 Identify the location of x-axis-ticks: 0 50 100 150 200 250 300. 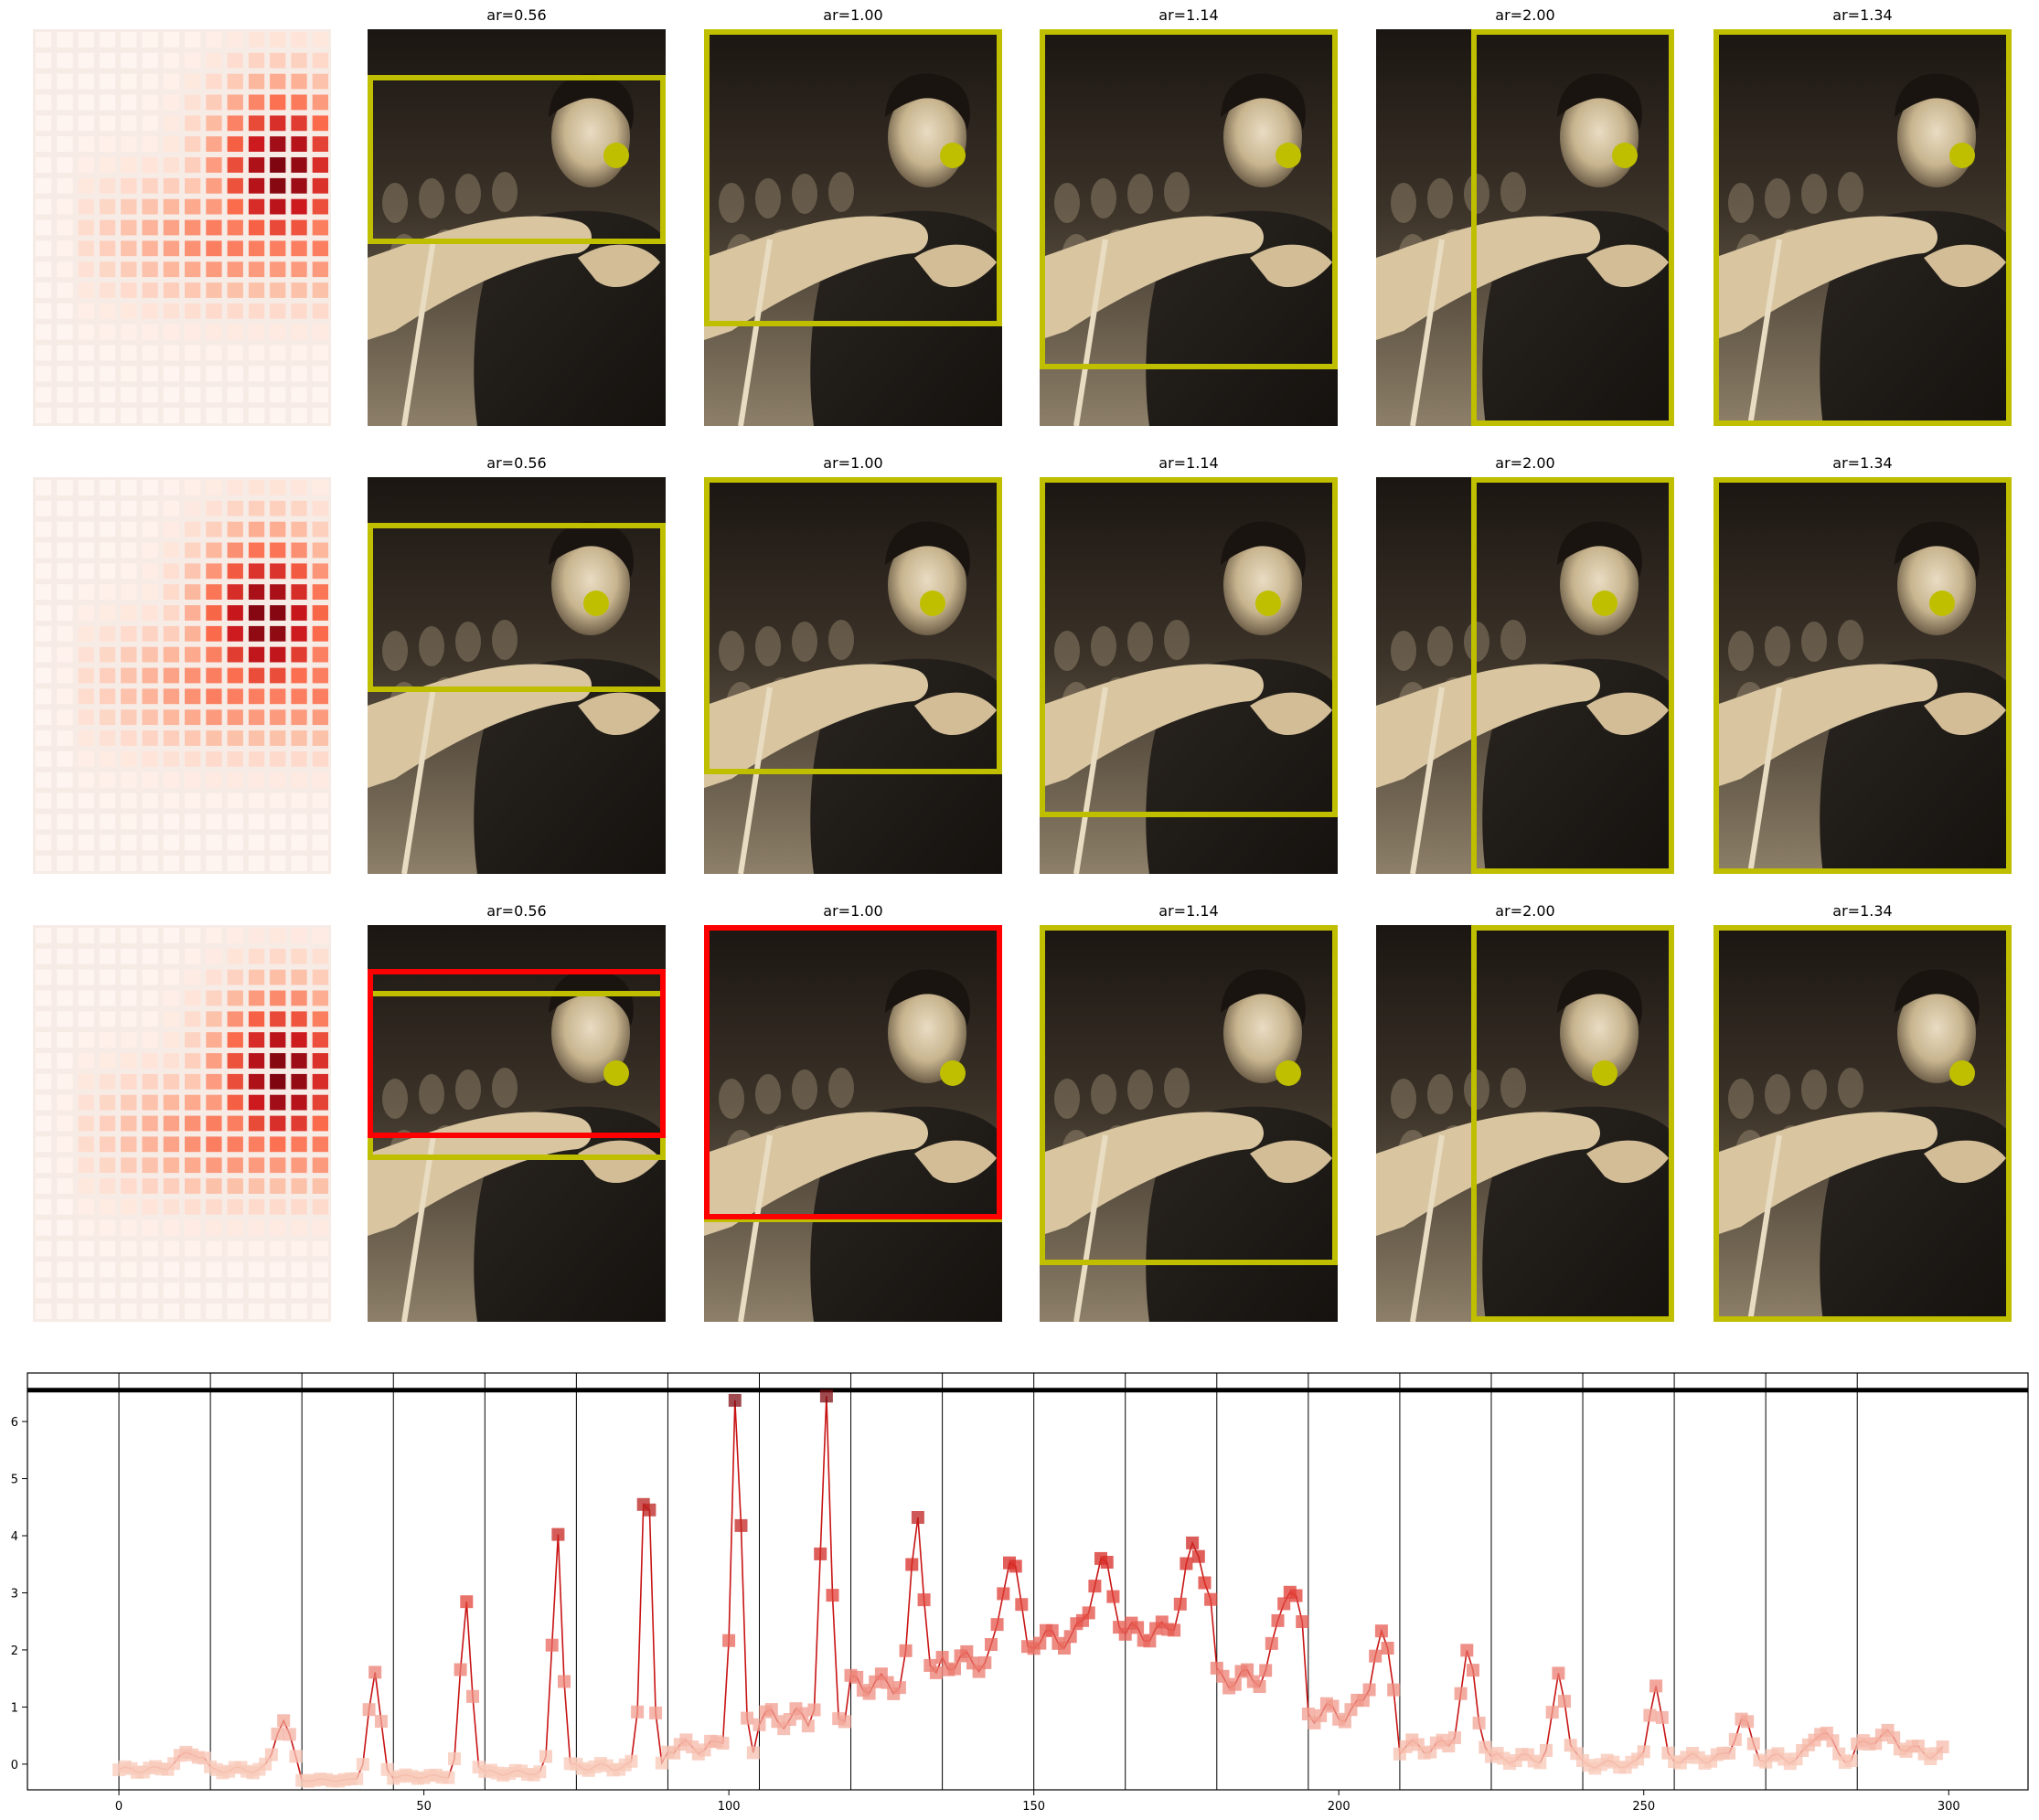
(1037, 1802).